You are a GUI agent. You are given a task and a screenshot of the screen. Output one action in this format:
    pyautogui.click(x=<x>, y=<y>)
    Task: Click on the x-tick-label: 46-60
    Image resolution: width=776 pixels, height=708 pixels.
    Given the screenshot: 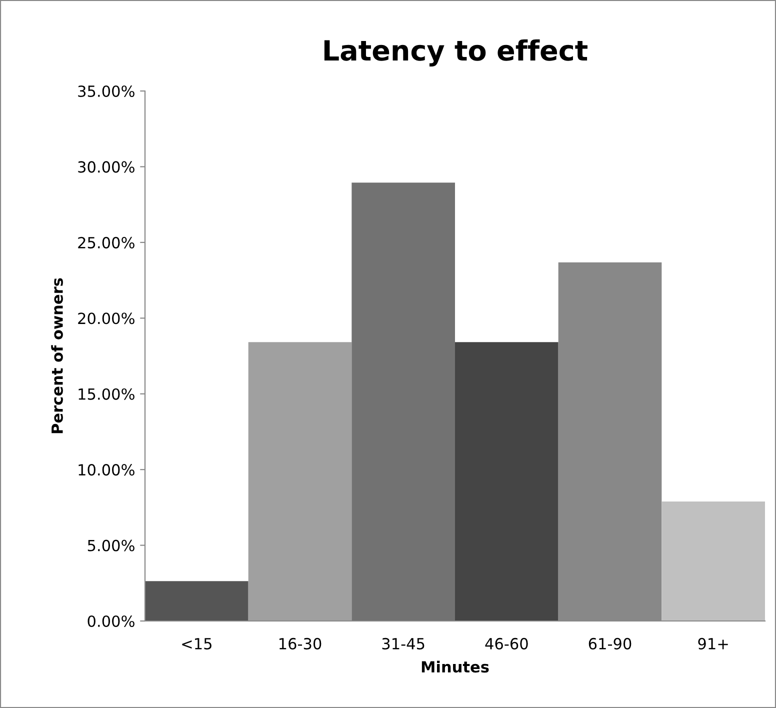 What is the action you would take?
    pyautogui.click(x=506, y=644)
    